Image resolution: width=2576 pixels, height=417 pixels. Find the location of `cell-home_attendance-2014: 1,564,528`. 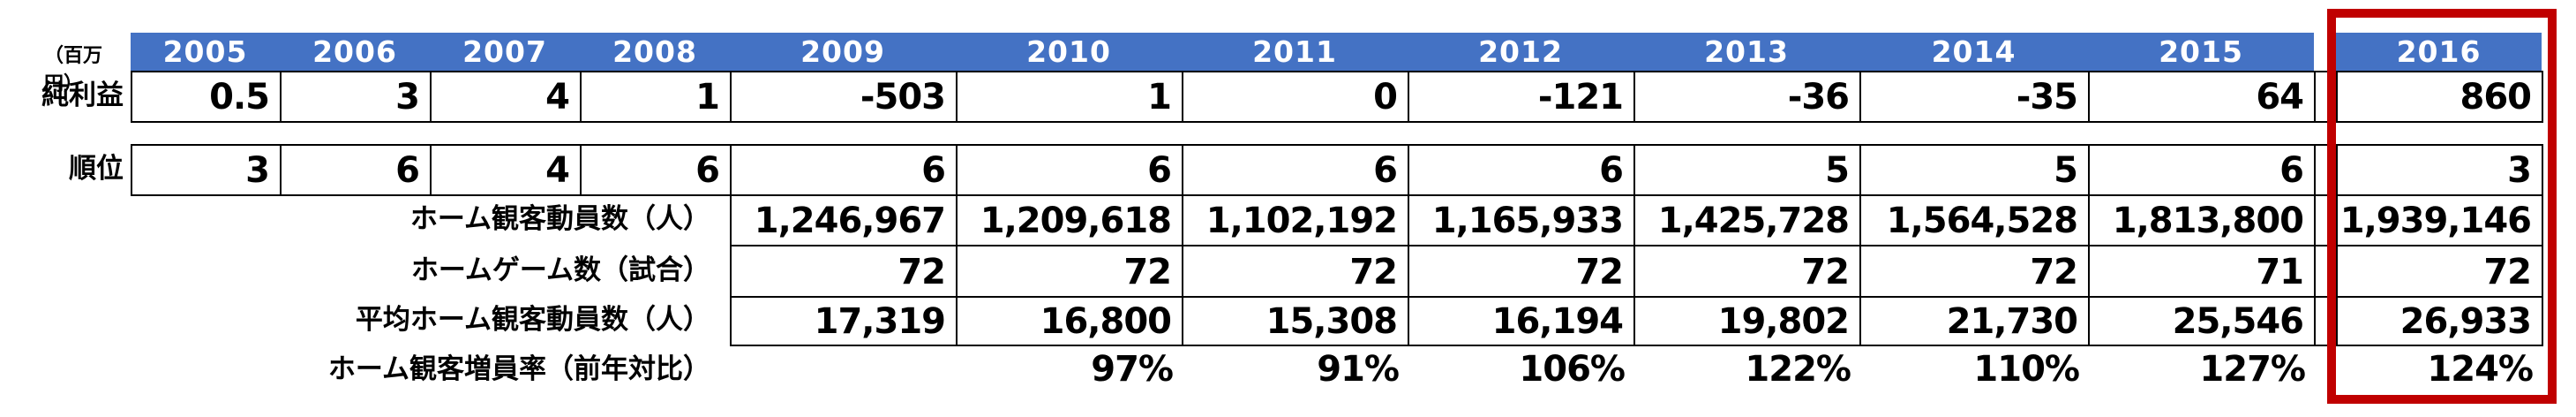

cell-home_attendance-2014: 1,564,528 is located at coordinates (1974, 220).